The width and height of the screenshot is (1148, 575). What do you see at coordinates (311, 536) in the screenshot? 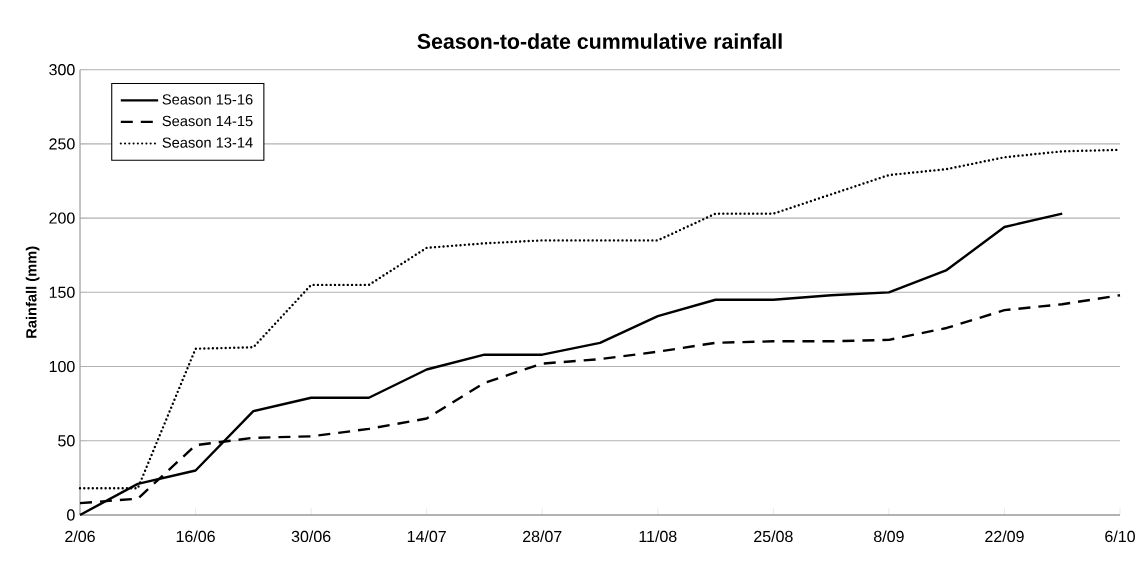
I see `x-tick-label: 30/06` at bounding box center [311, 536].